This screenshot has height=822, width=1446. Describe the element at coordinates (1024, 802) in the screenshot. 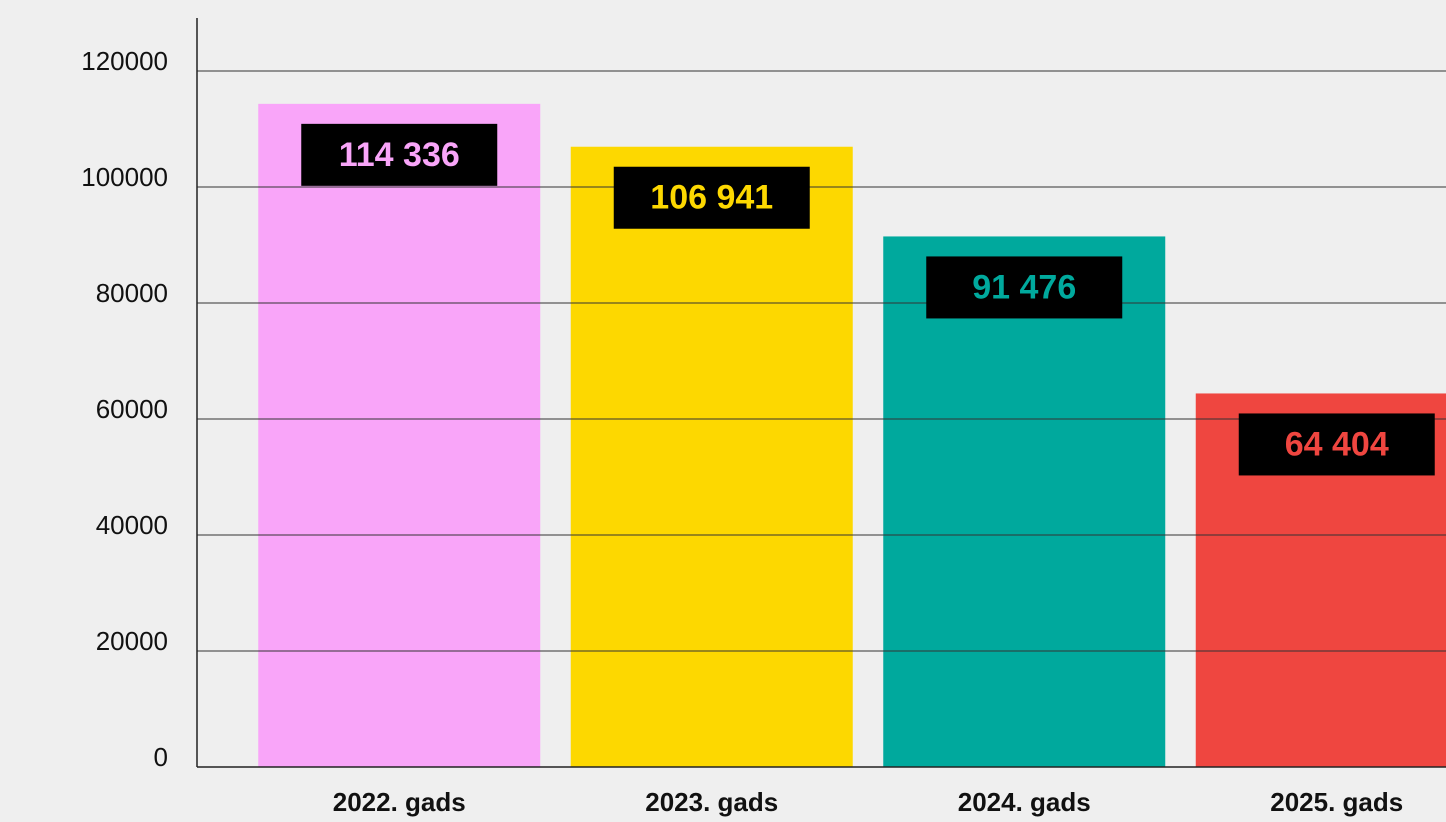

I see `x-tick-label: 2024. gads` at that location.